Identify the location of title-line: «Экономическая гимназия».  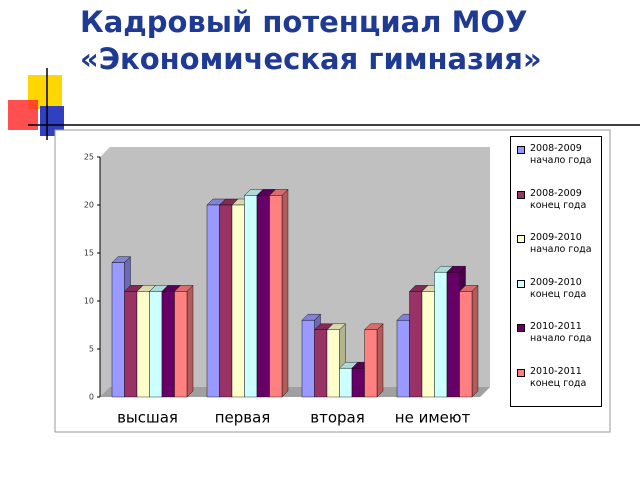
(311, 59).